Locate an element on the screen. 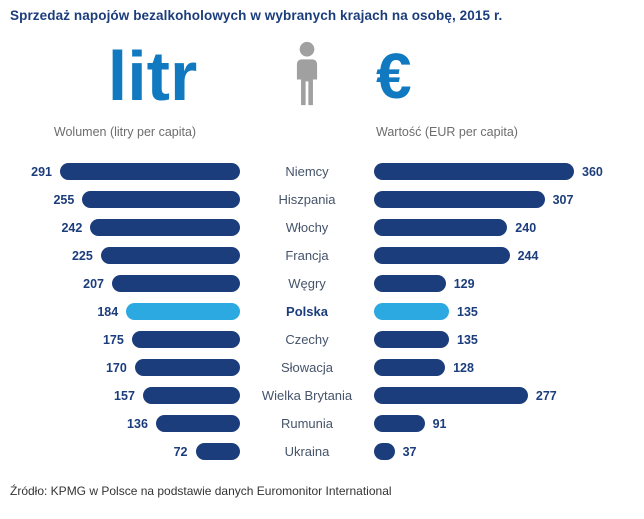 The height and width of the screenshot is (519, 644). volume-cell: 157 is located at coordinates (125, 395).